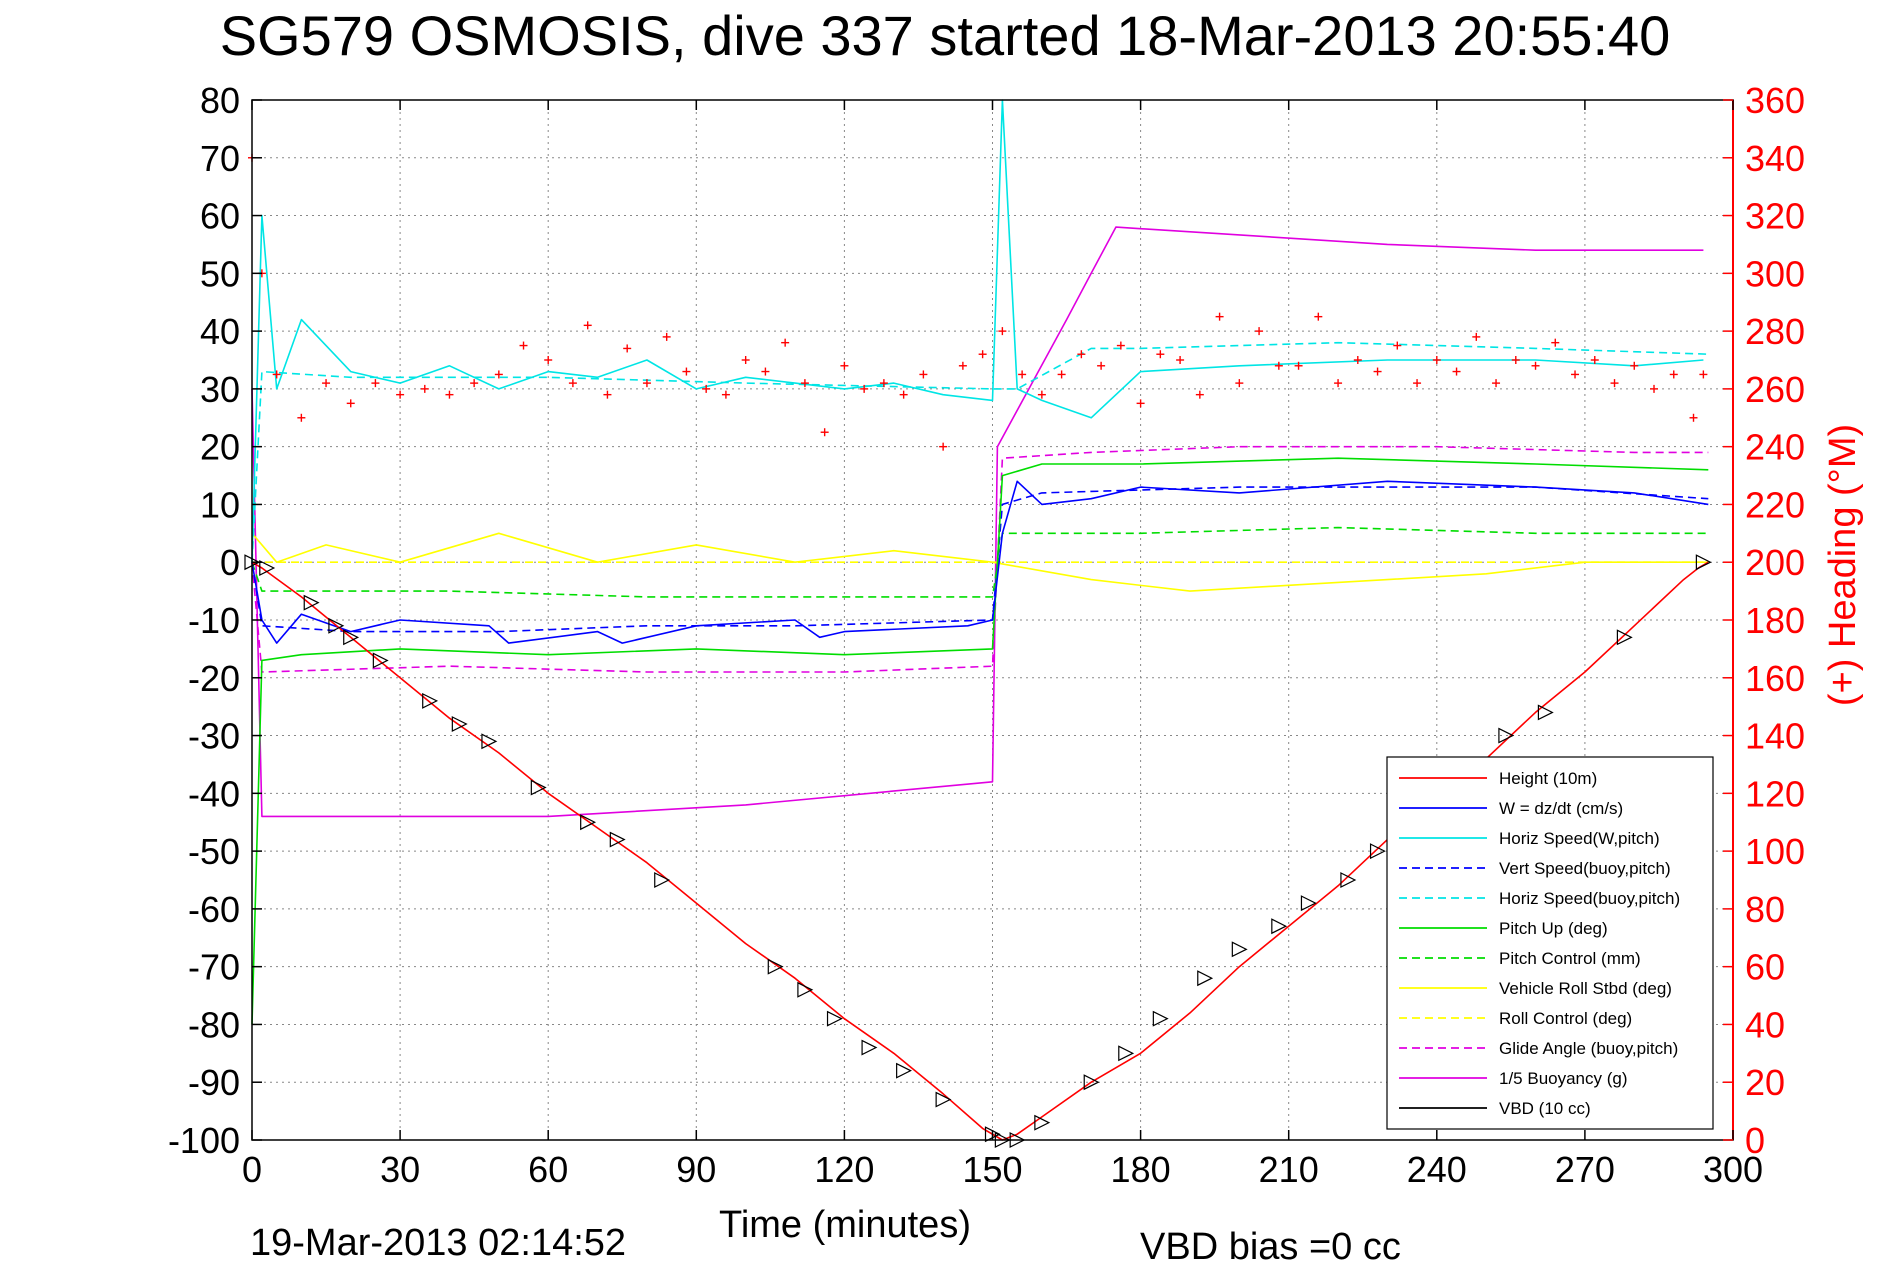  What do you see at coordinates (1563, 1078) in the screenshot?
I see `legend-entry-10: 1/5 Buoyancy (g)` at bounding box center [1563, 1078].